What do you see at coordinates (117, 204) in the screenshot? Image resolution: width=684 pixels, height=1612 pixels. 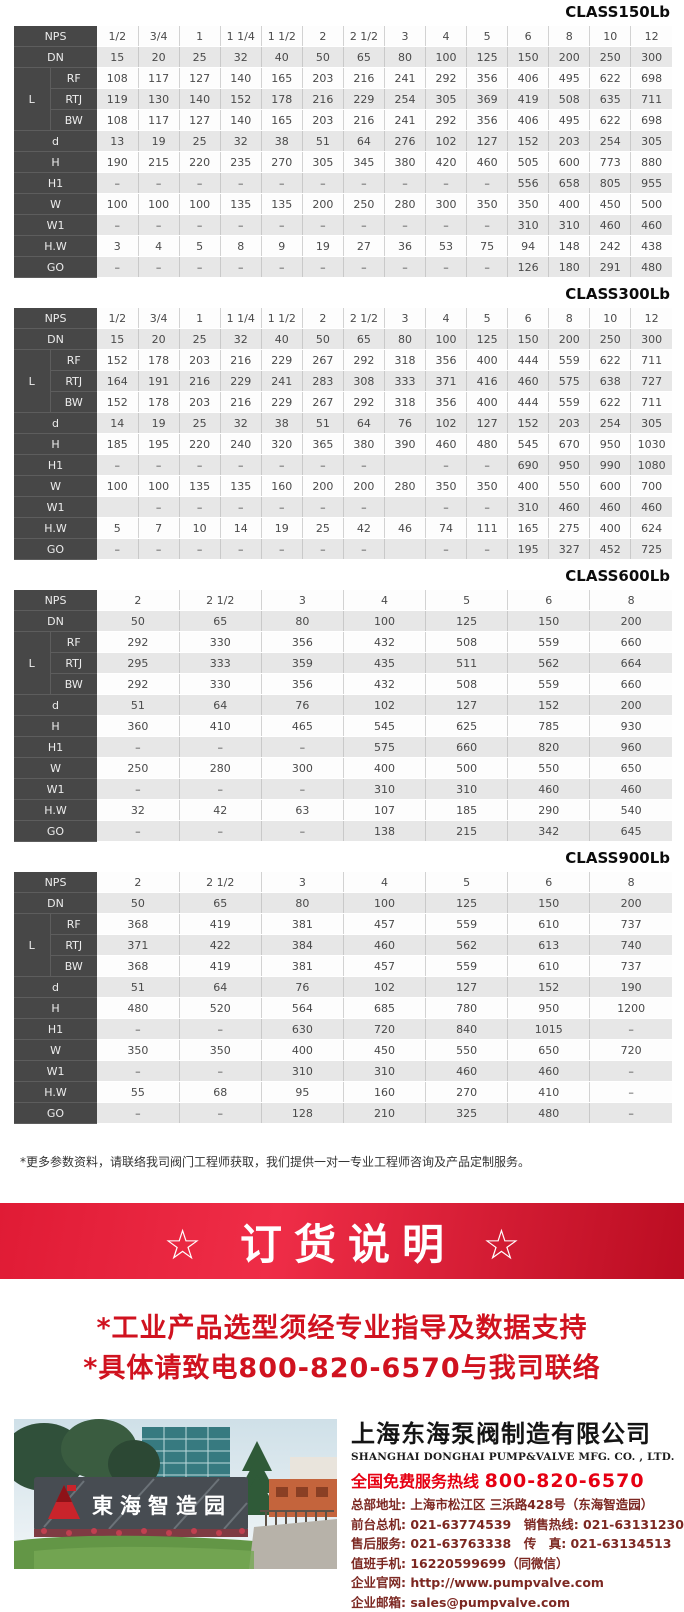 I see `table-cell: 100` at bounding box center [117, 204].